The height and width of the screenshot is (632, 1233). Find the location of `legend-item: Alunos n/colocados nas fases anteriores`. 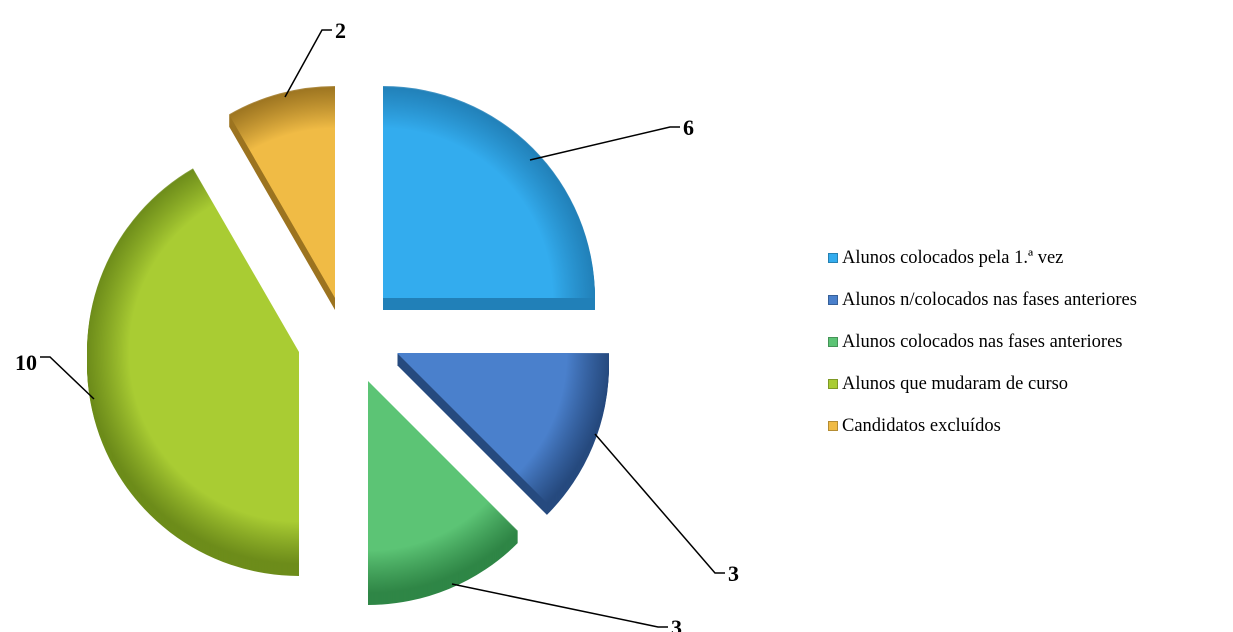

legend-item: Alunos n/colocados nas fases anteriores is located at coordinates (982, 300).